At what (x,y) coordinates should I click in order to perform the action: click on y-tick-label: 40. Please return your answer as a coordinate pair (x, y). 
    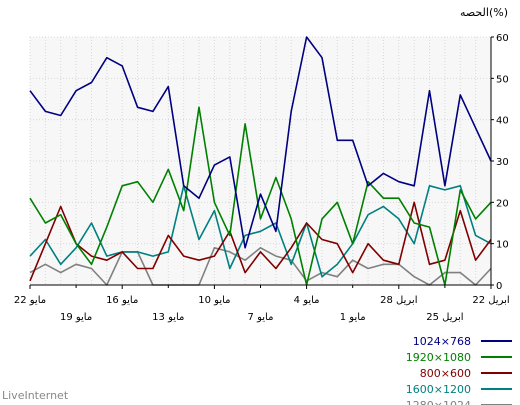
    Looking at the image, I should click on (502, 121).